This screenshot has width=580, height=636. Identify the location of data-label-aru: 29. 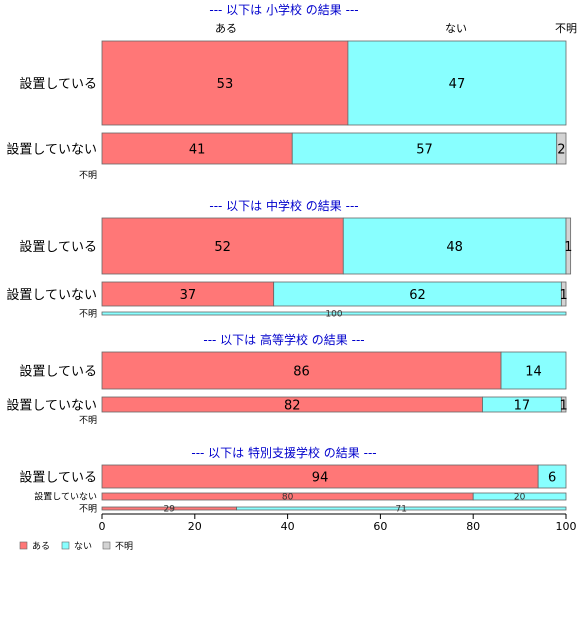
(170, 510).